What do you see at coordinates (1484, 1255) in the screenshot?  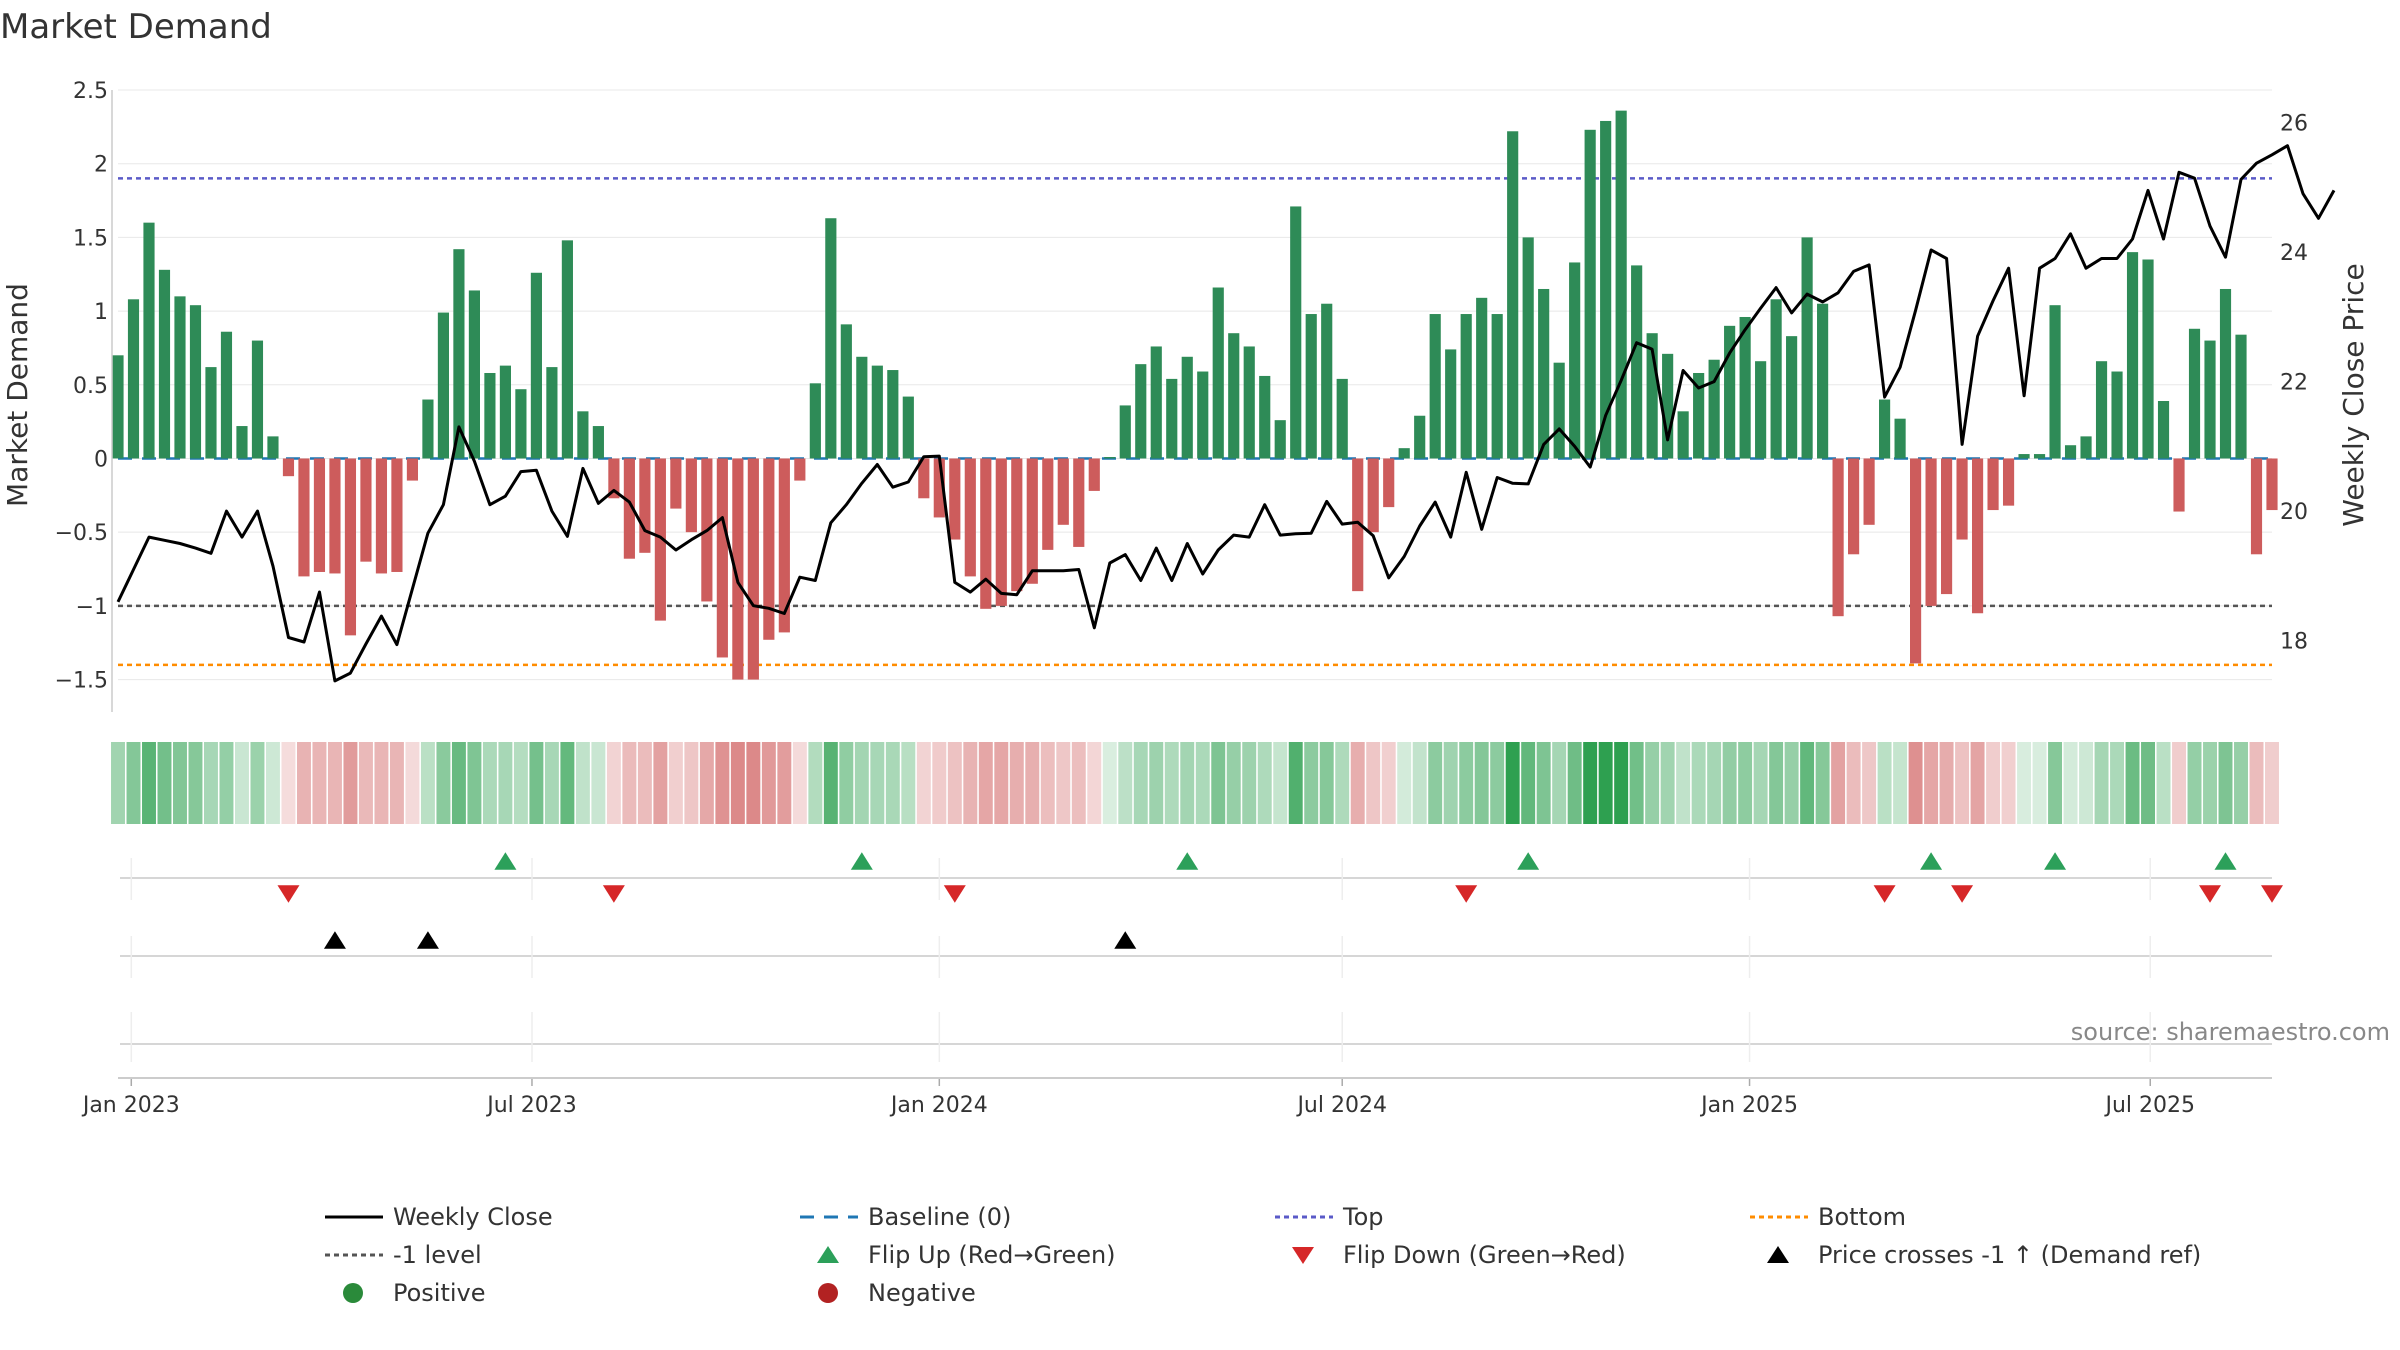 I see `legend-label: Flip Down (Green→Red)` at bounding box center [1484, 1255].